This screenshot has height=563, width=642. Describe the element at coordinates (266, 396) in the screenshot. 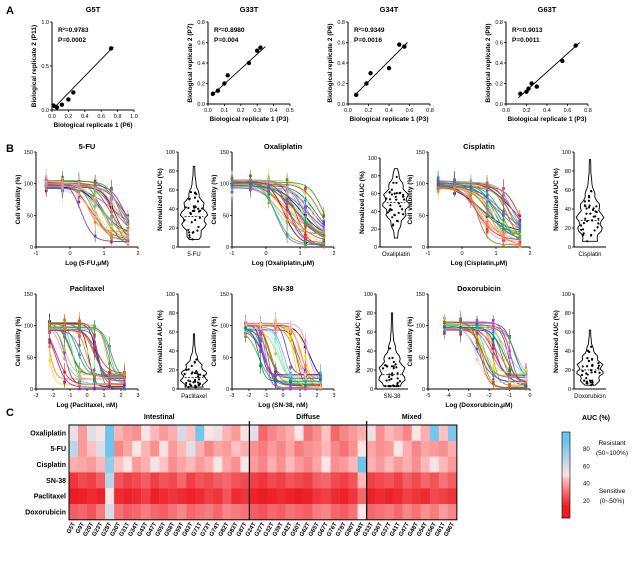

I see `x-tick-label: -1` at that location.